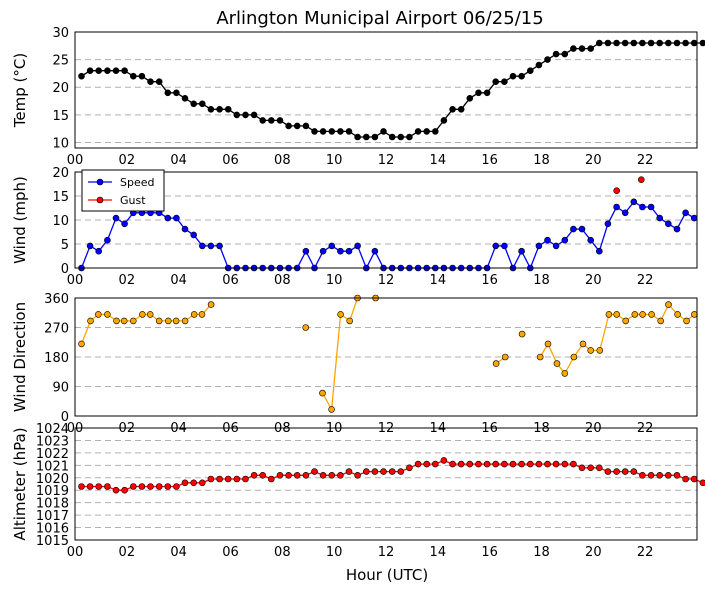  What do you see at coordinates (645, 160) in the screenshot?
I see `x-tick-label: 22` at bounding box center [645, 160].